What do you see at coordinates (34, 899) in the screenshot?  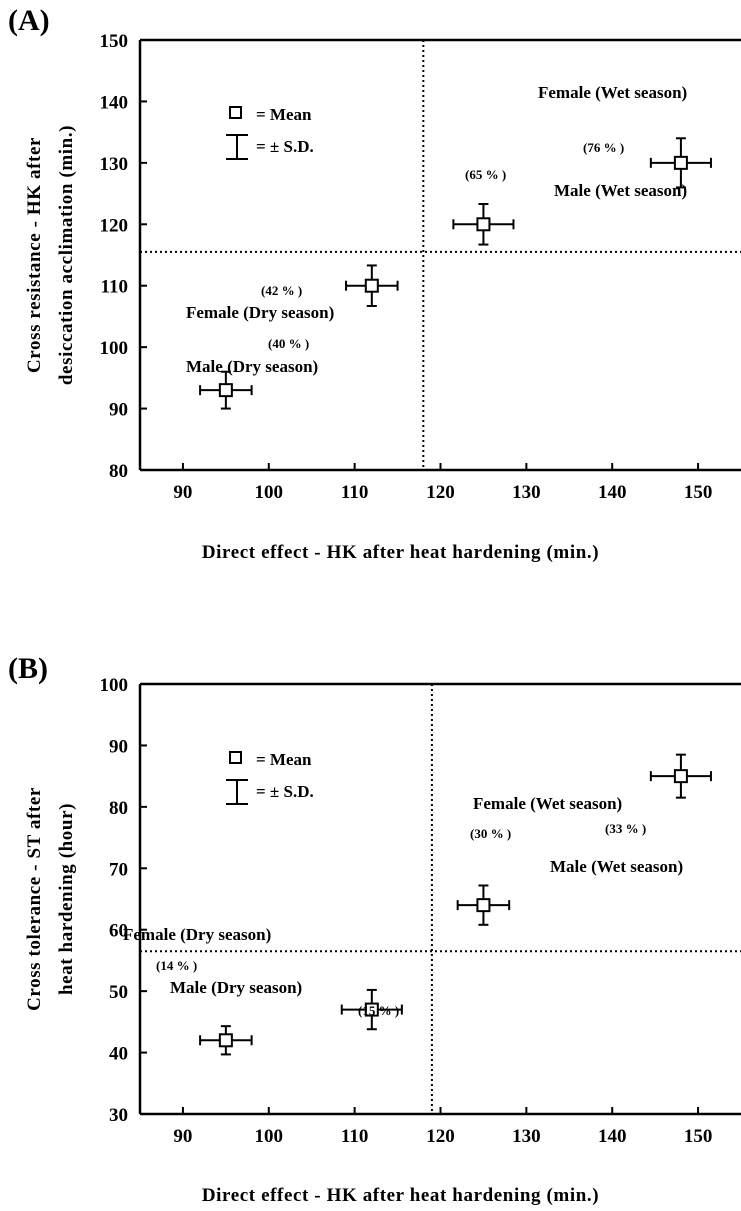 I see `y-axis-label-line: Cross tolerance - ST after` at bounding box center [34, 899].